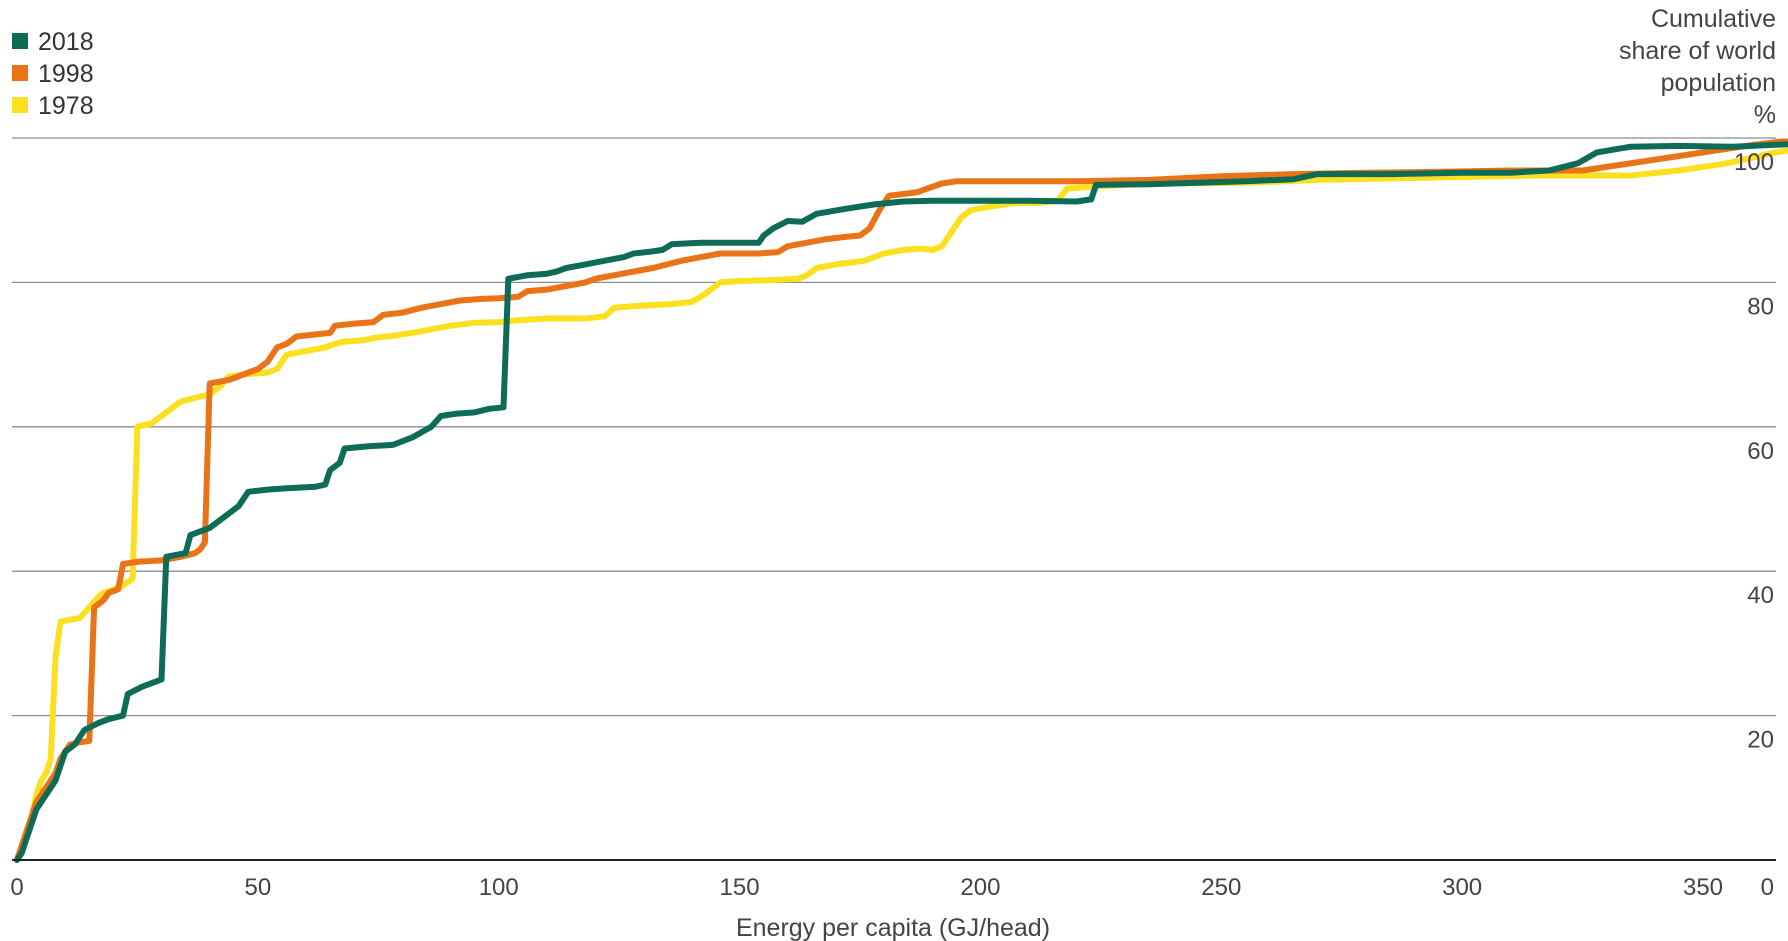 This screenshot has height=941, width=1788. I want to click on legend-label-1998: 1998, so click(66, 74).